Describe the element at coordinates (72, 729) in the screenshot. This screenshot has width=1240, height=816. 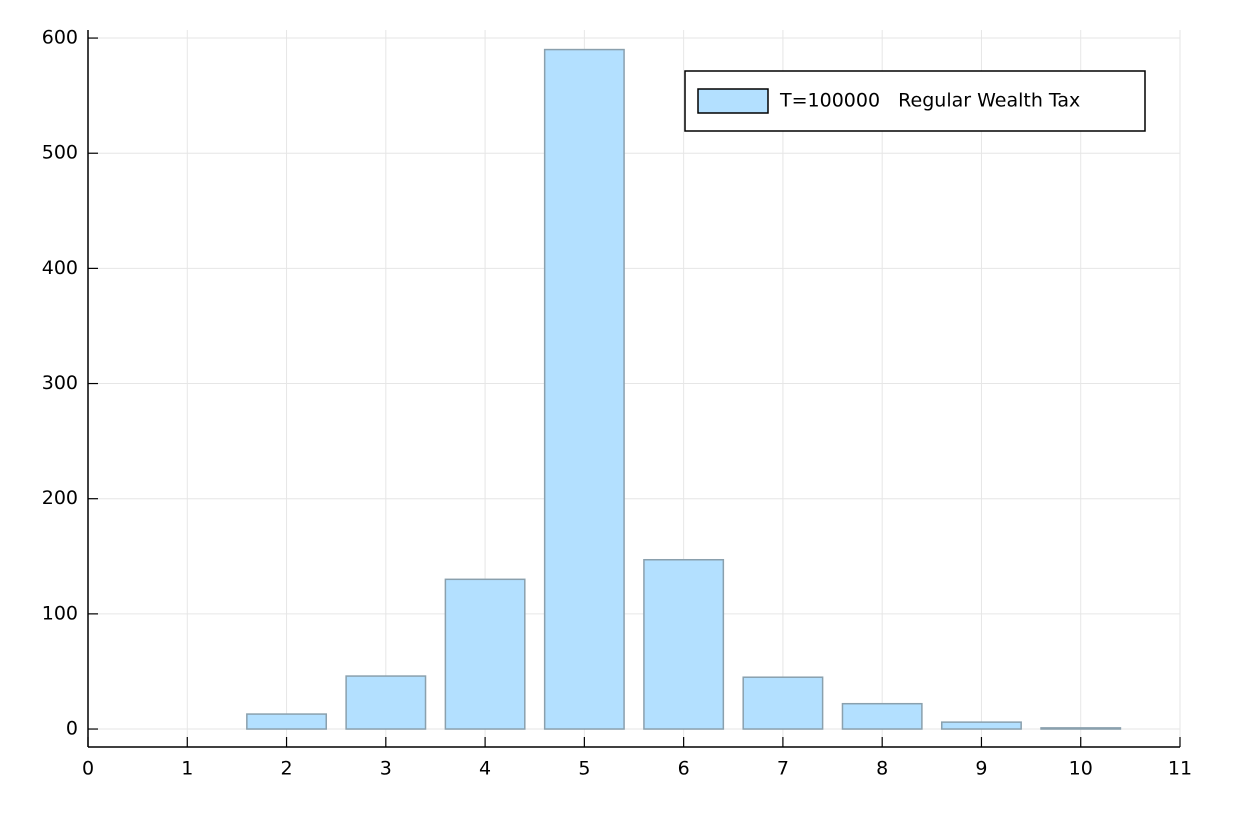
I see `y-tick-label: 0` at that location.